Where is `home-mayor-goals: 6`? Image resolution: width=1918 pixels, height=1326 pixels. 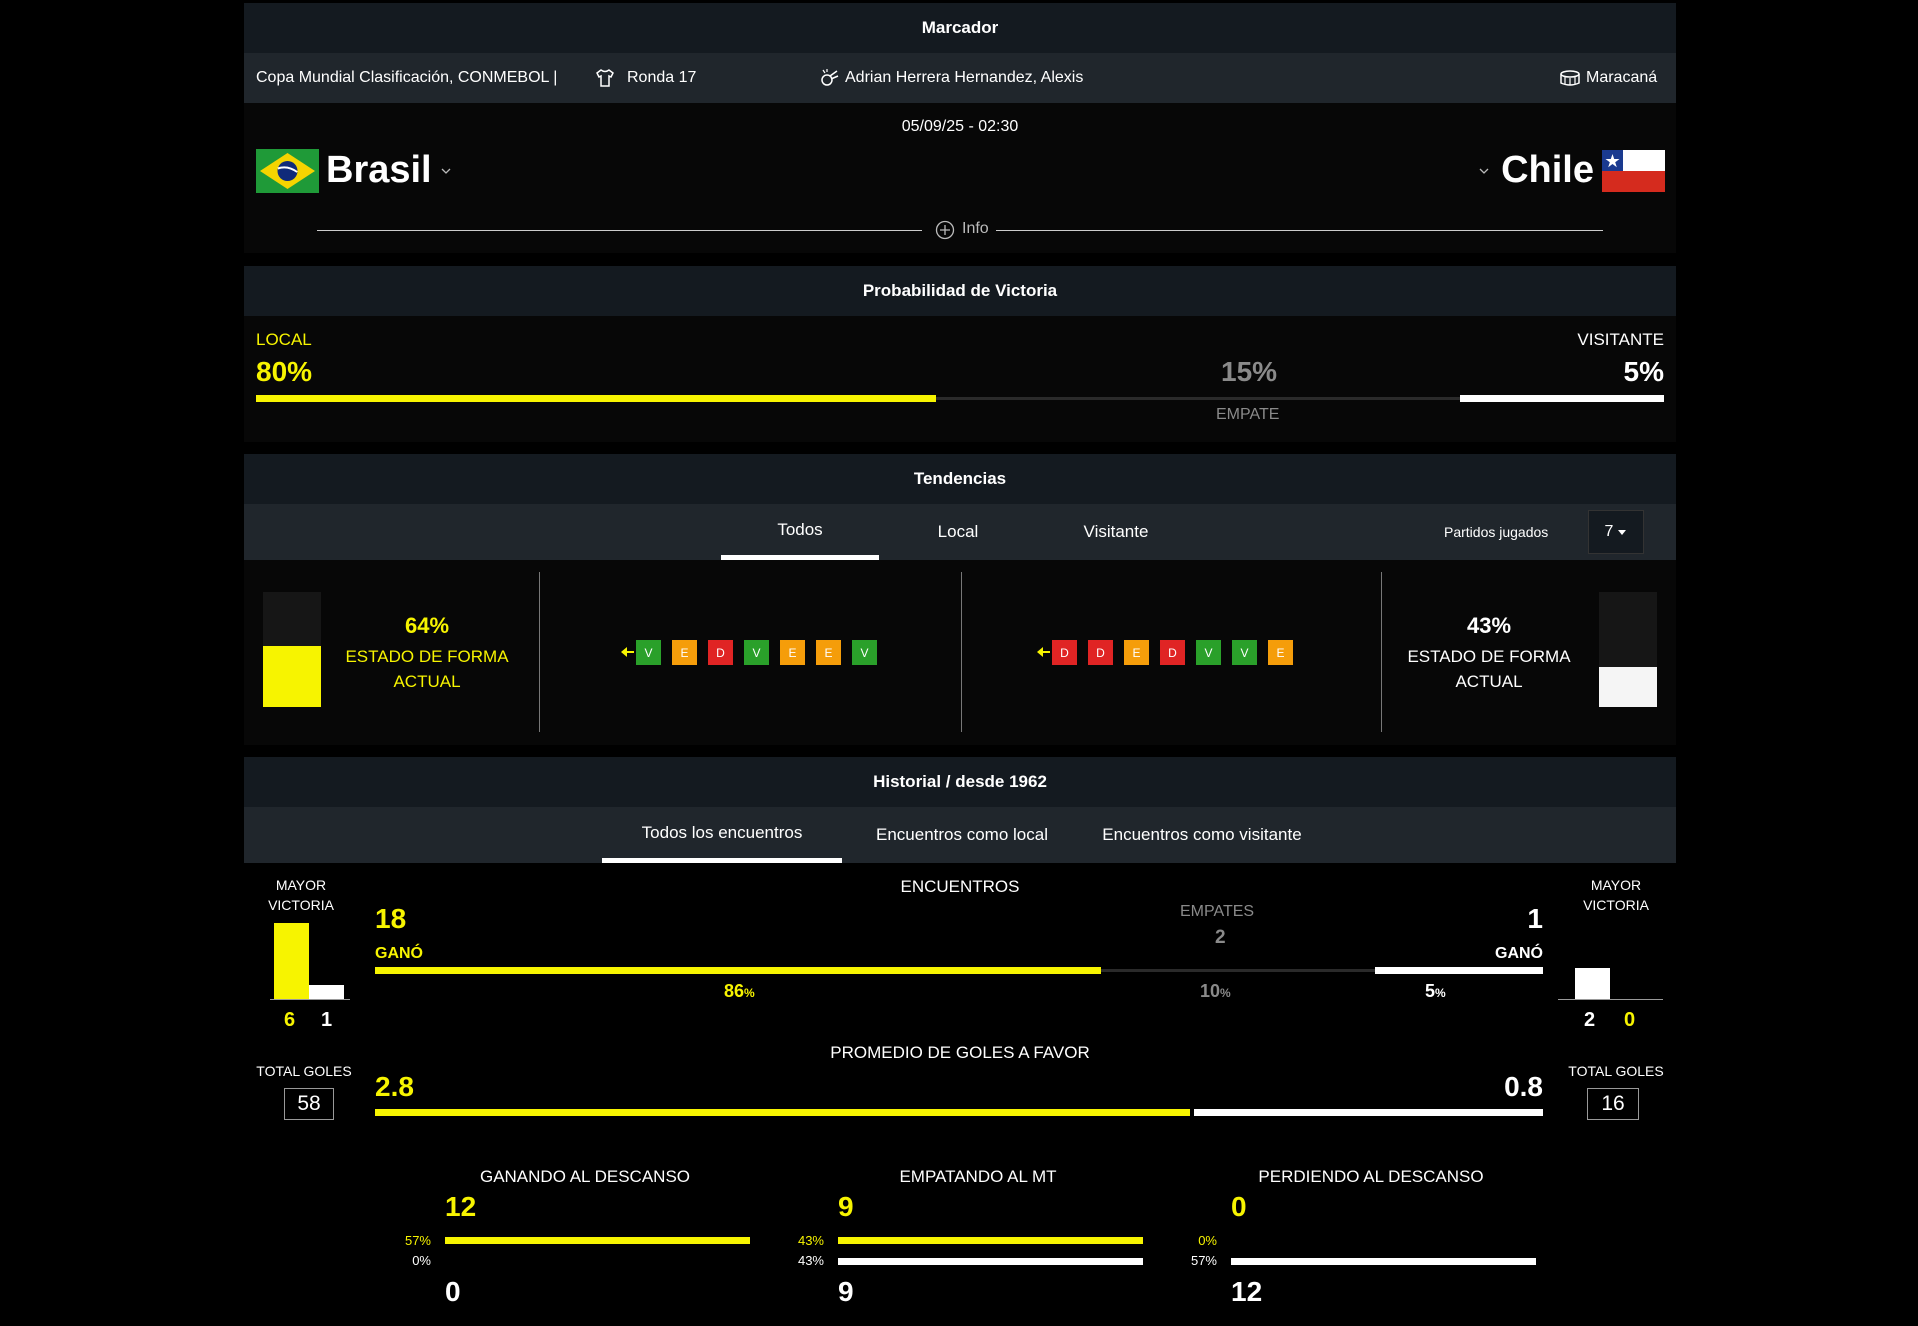 home-mayor-goals: 6 is located at coordinates (290, 1020).